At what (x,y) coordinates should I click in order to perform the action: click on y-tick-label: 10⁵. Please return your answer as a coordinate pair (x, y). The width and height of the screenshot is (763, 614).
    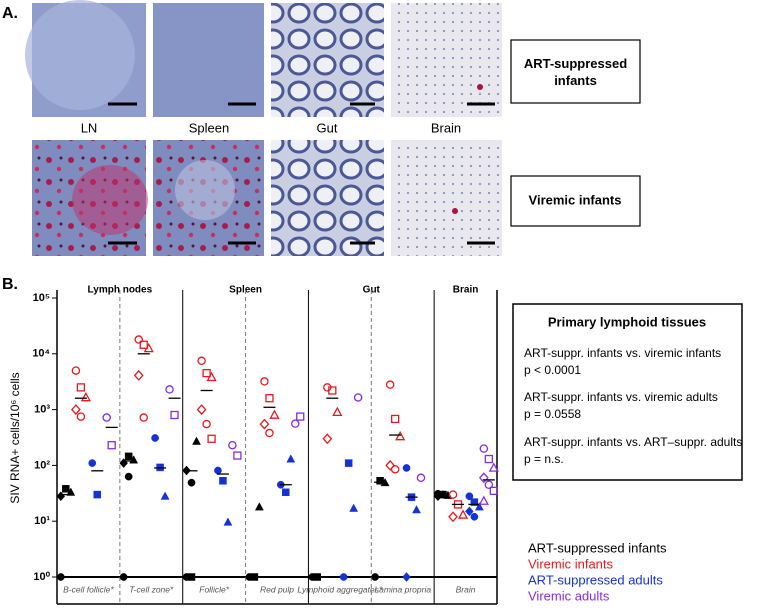
    Looking at the image, I should click on (41, 298).